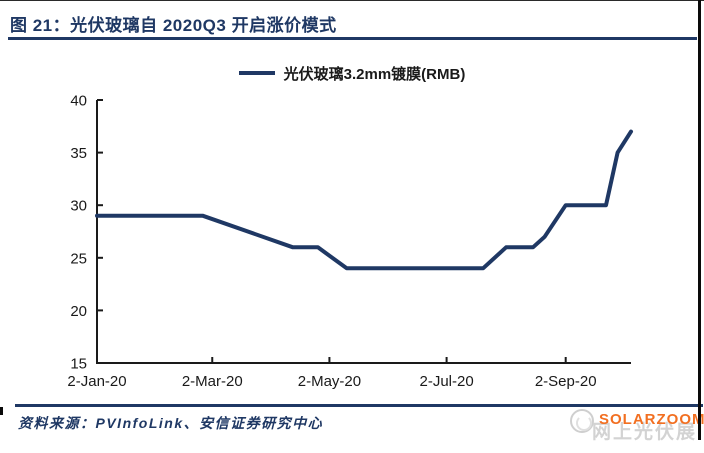 Image resolution: width=704 pixels, height=453 pixels. Describe the element at coordinates (359, 405) in the screenshot. I see `footer-rule` at that location.